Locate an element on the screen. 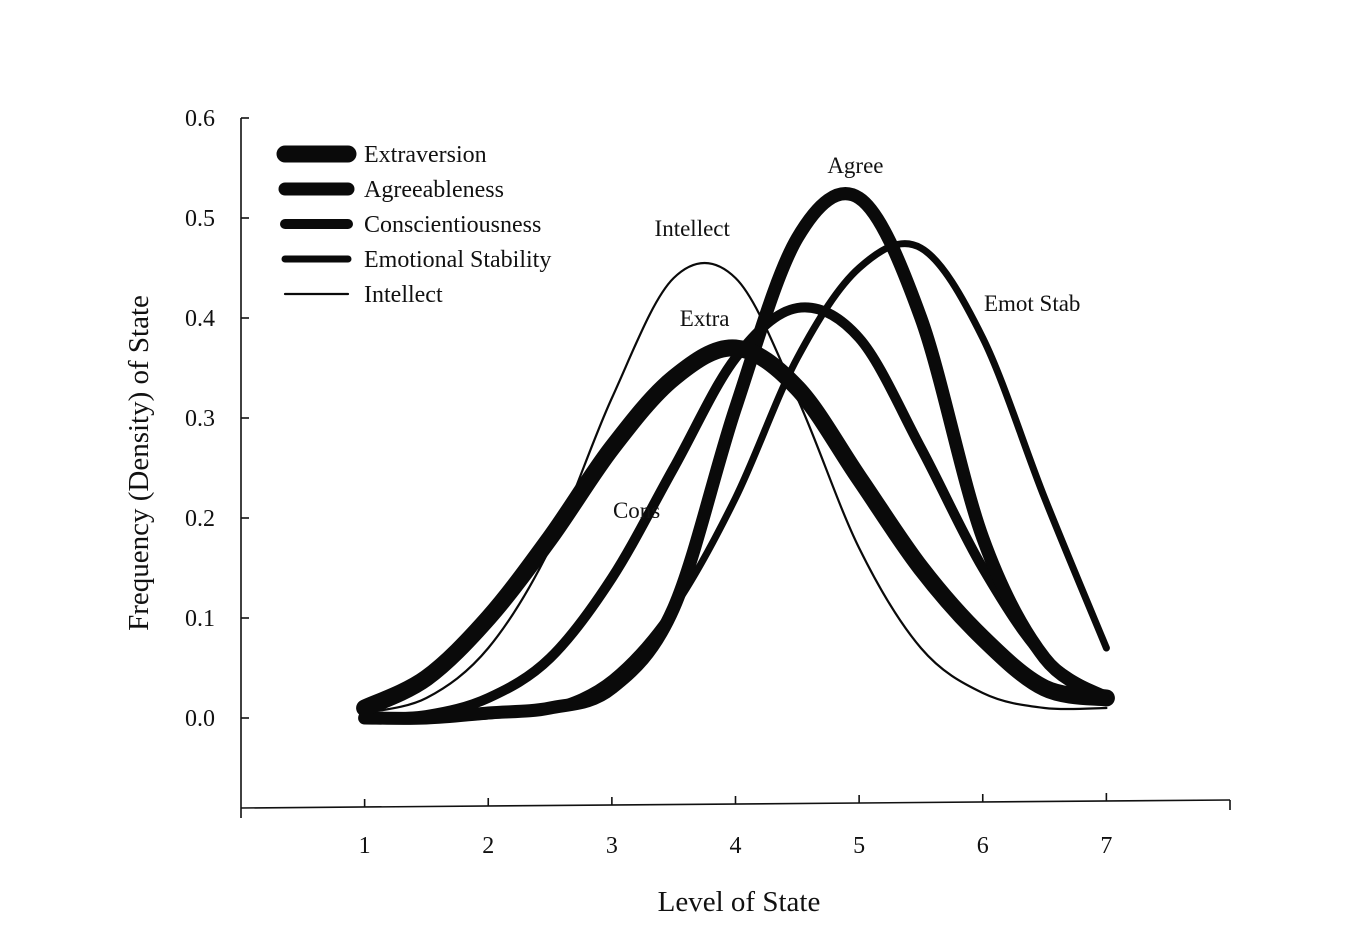 Image resolution: width=1346 pixels, height=926 pixels. y-ticks: 0.0 0.1 0.2 0.3 0.4 0.5 0.6 is located at coordinates (217, 419).